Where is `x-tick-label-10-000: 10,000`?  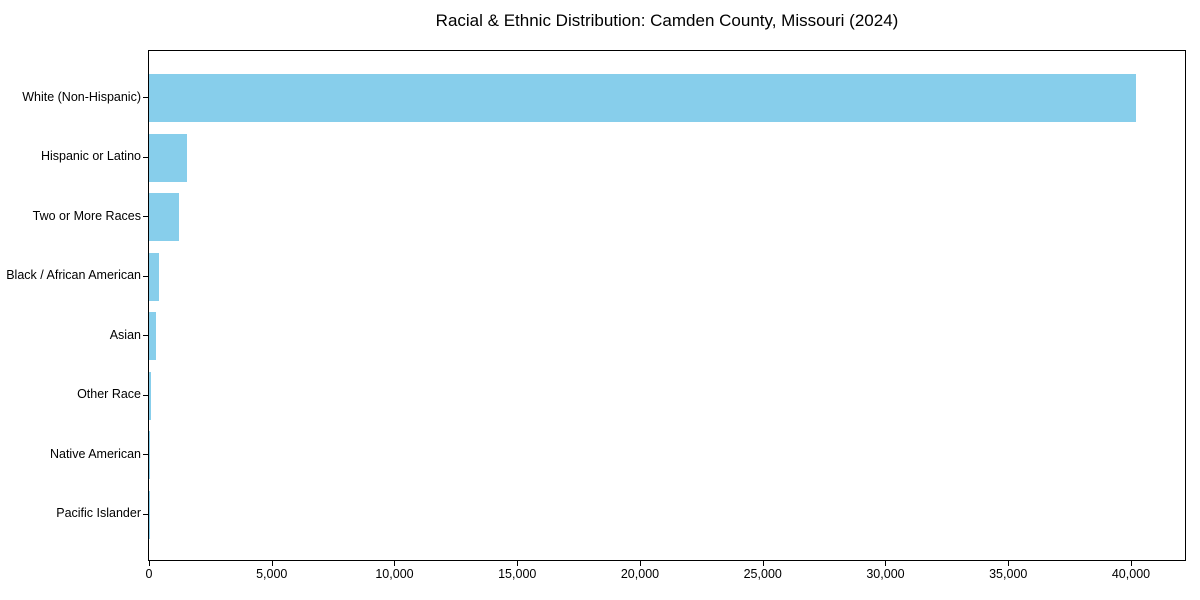
x-tick-label-10-000: 10,000 is located at coordinates (394, 574).